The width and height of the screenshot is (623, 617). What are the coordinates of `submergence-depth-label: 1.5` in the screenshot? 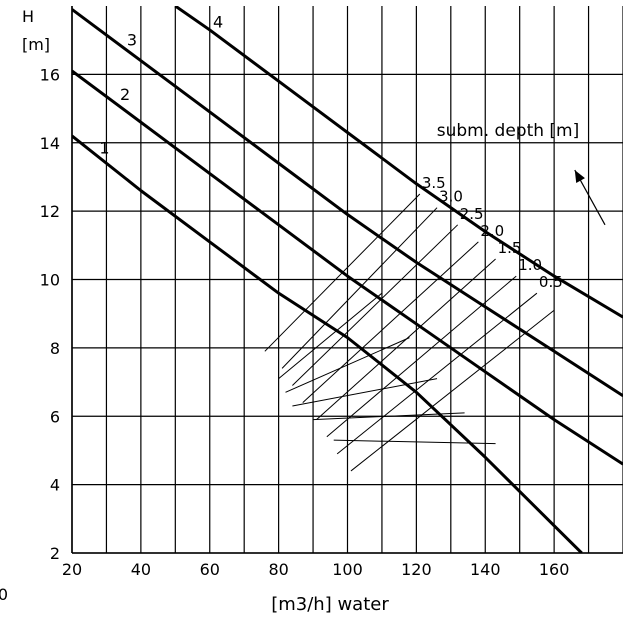 It's located at (510, 248).